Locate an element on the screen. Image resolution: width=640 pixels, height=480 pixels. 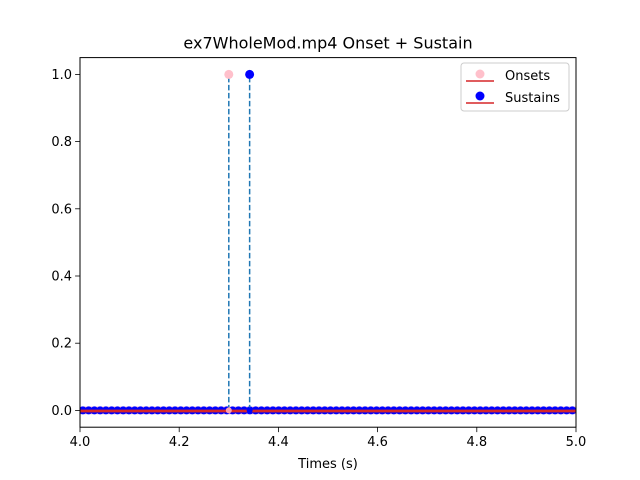
y-tick-label: 0.4 is located at coordinates (61, 277).